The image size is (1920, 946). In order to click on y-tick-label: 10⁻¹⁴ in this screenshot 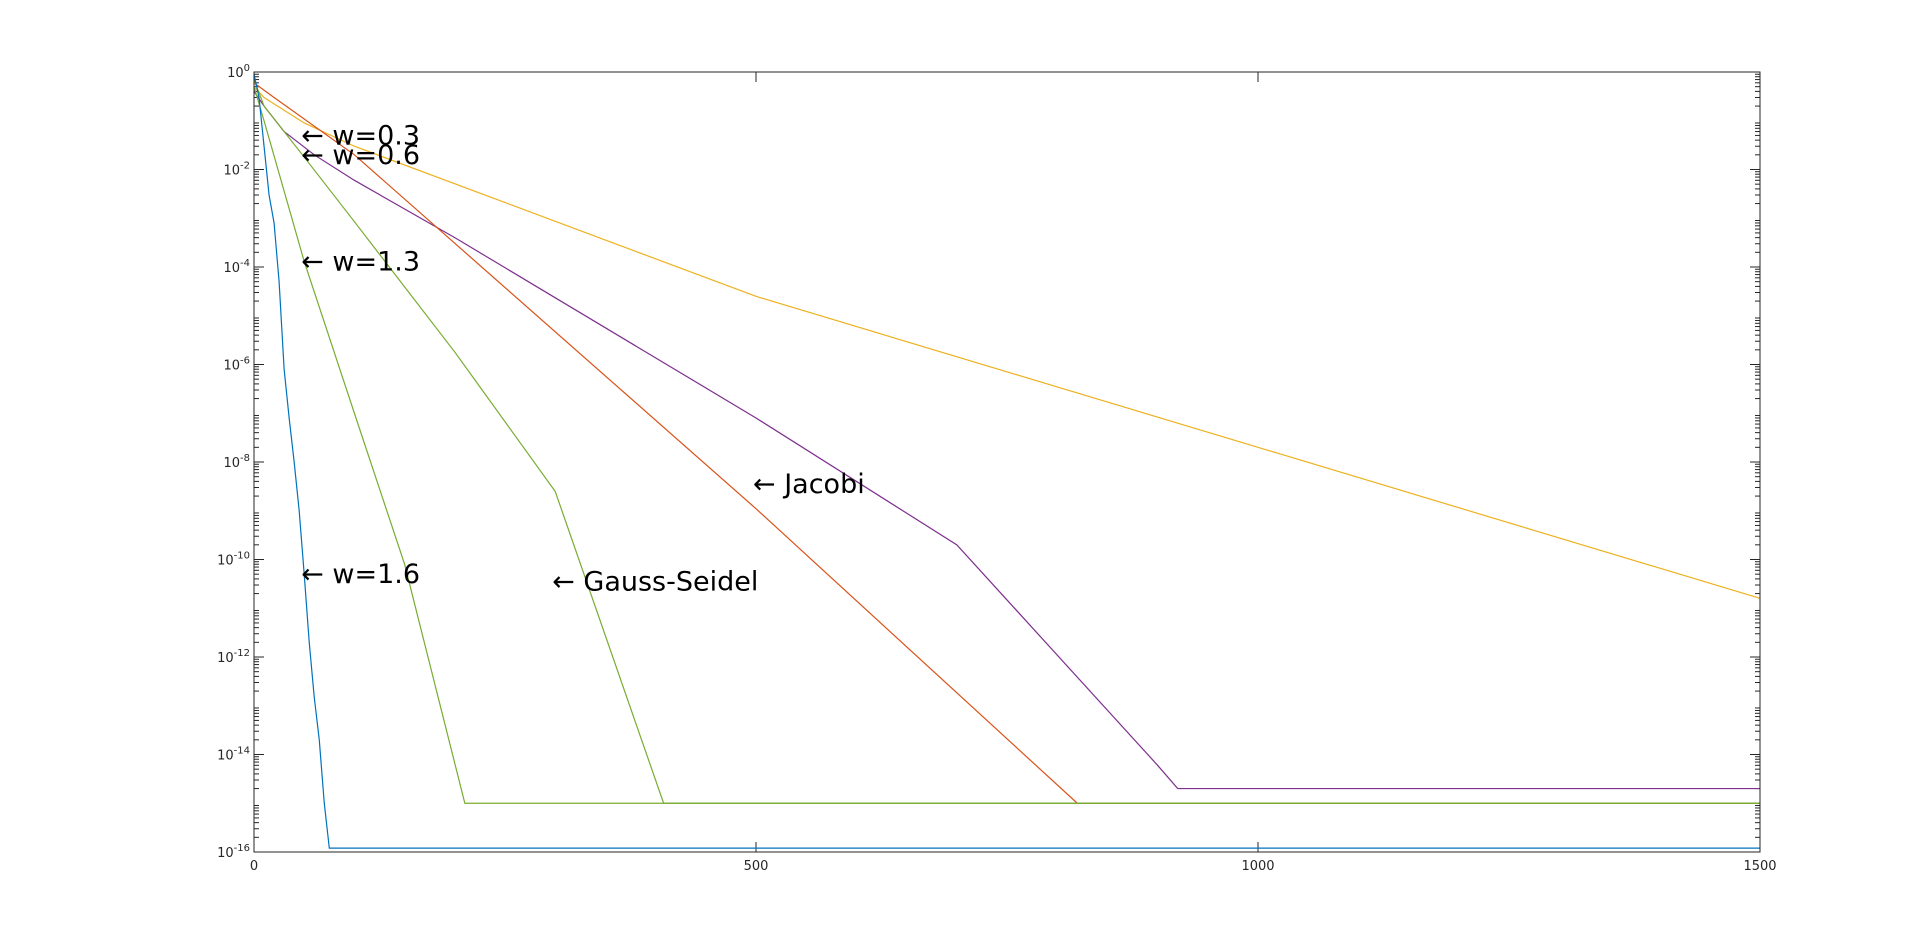, I will do `click(233, 755)`.